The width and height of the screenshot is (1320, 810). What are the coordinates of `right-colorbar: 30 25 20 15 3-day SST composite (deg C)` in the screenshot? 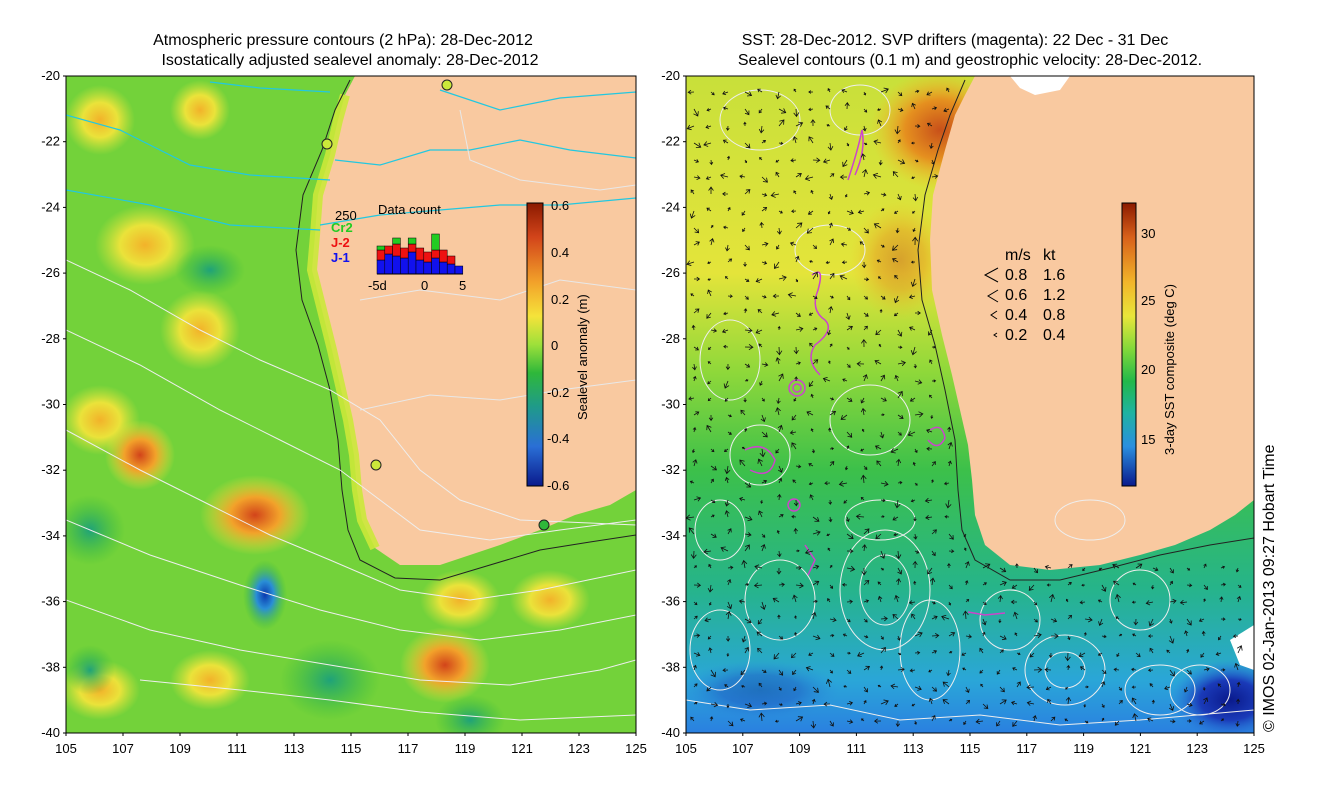 It's located at (1149, 344).